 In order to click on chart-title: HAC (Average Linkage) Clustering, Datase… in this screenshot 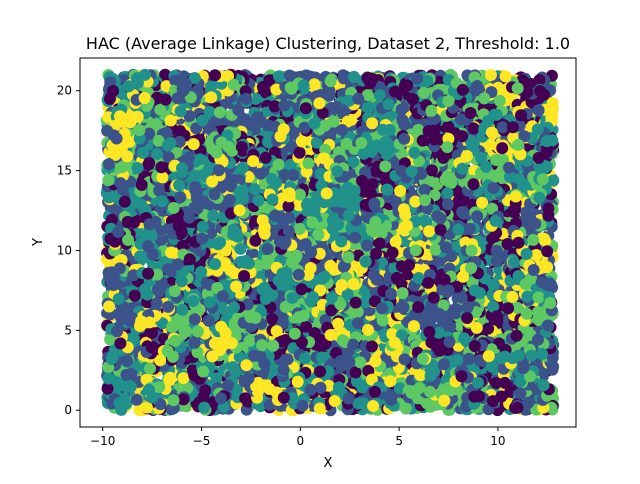, I will do `click(328, 43)`.